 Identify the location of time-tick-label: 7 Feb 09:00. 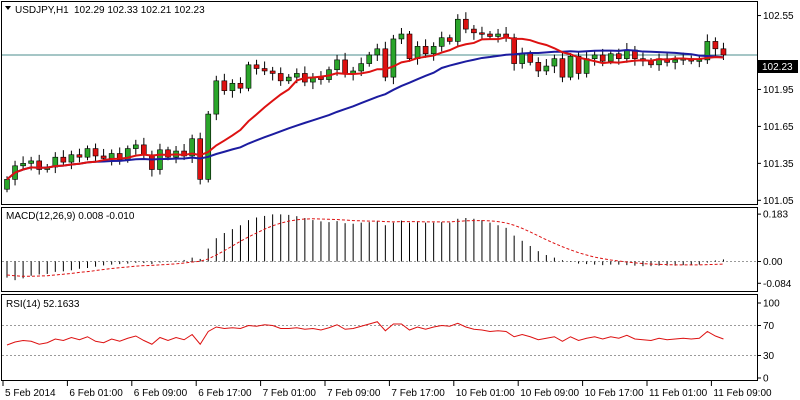
(354, 393).